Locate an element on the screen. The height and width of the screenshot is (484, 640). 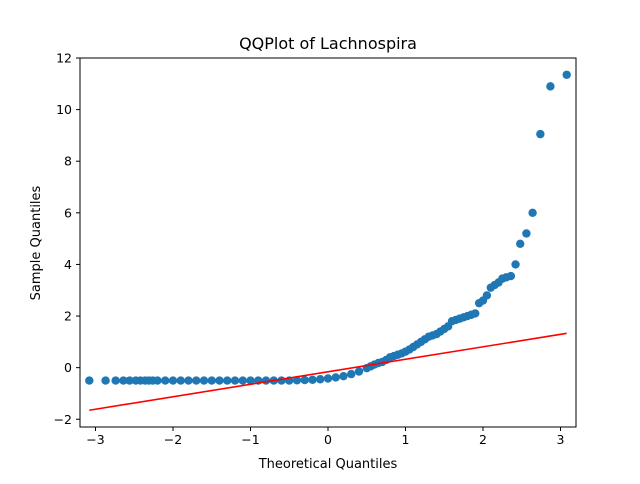
y-tick-label: 4 is located at coordinates (68, 264).